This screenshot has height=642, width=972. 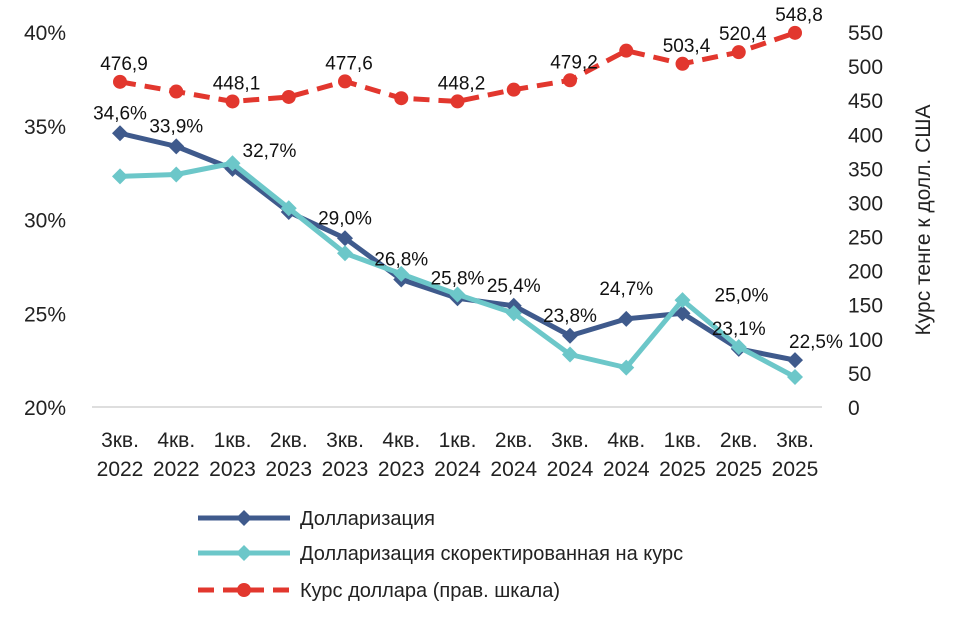 What do you see at coordinates (865, 33) in the screenshot?
I see `right-axis-tick: 550` at bounding box center [865, 33].